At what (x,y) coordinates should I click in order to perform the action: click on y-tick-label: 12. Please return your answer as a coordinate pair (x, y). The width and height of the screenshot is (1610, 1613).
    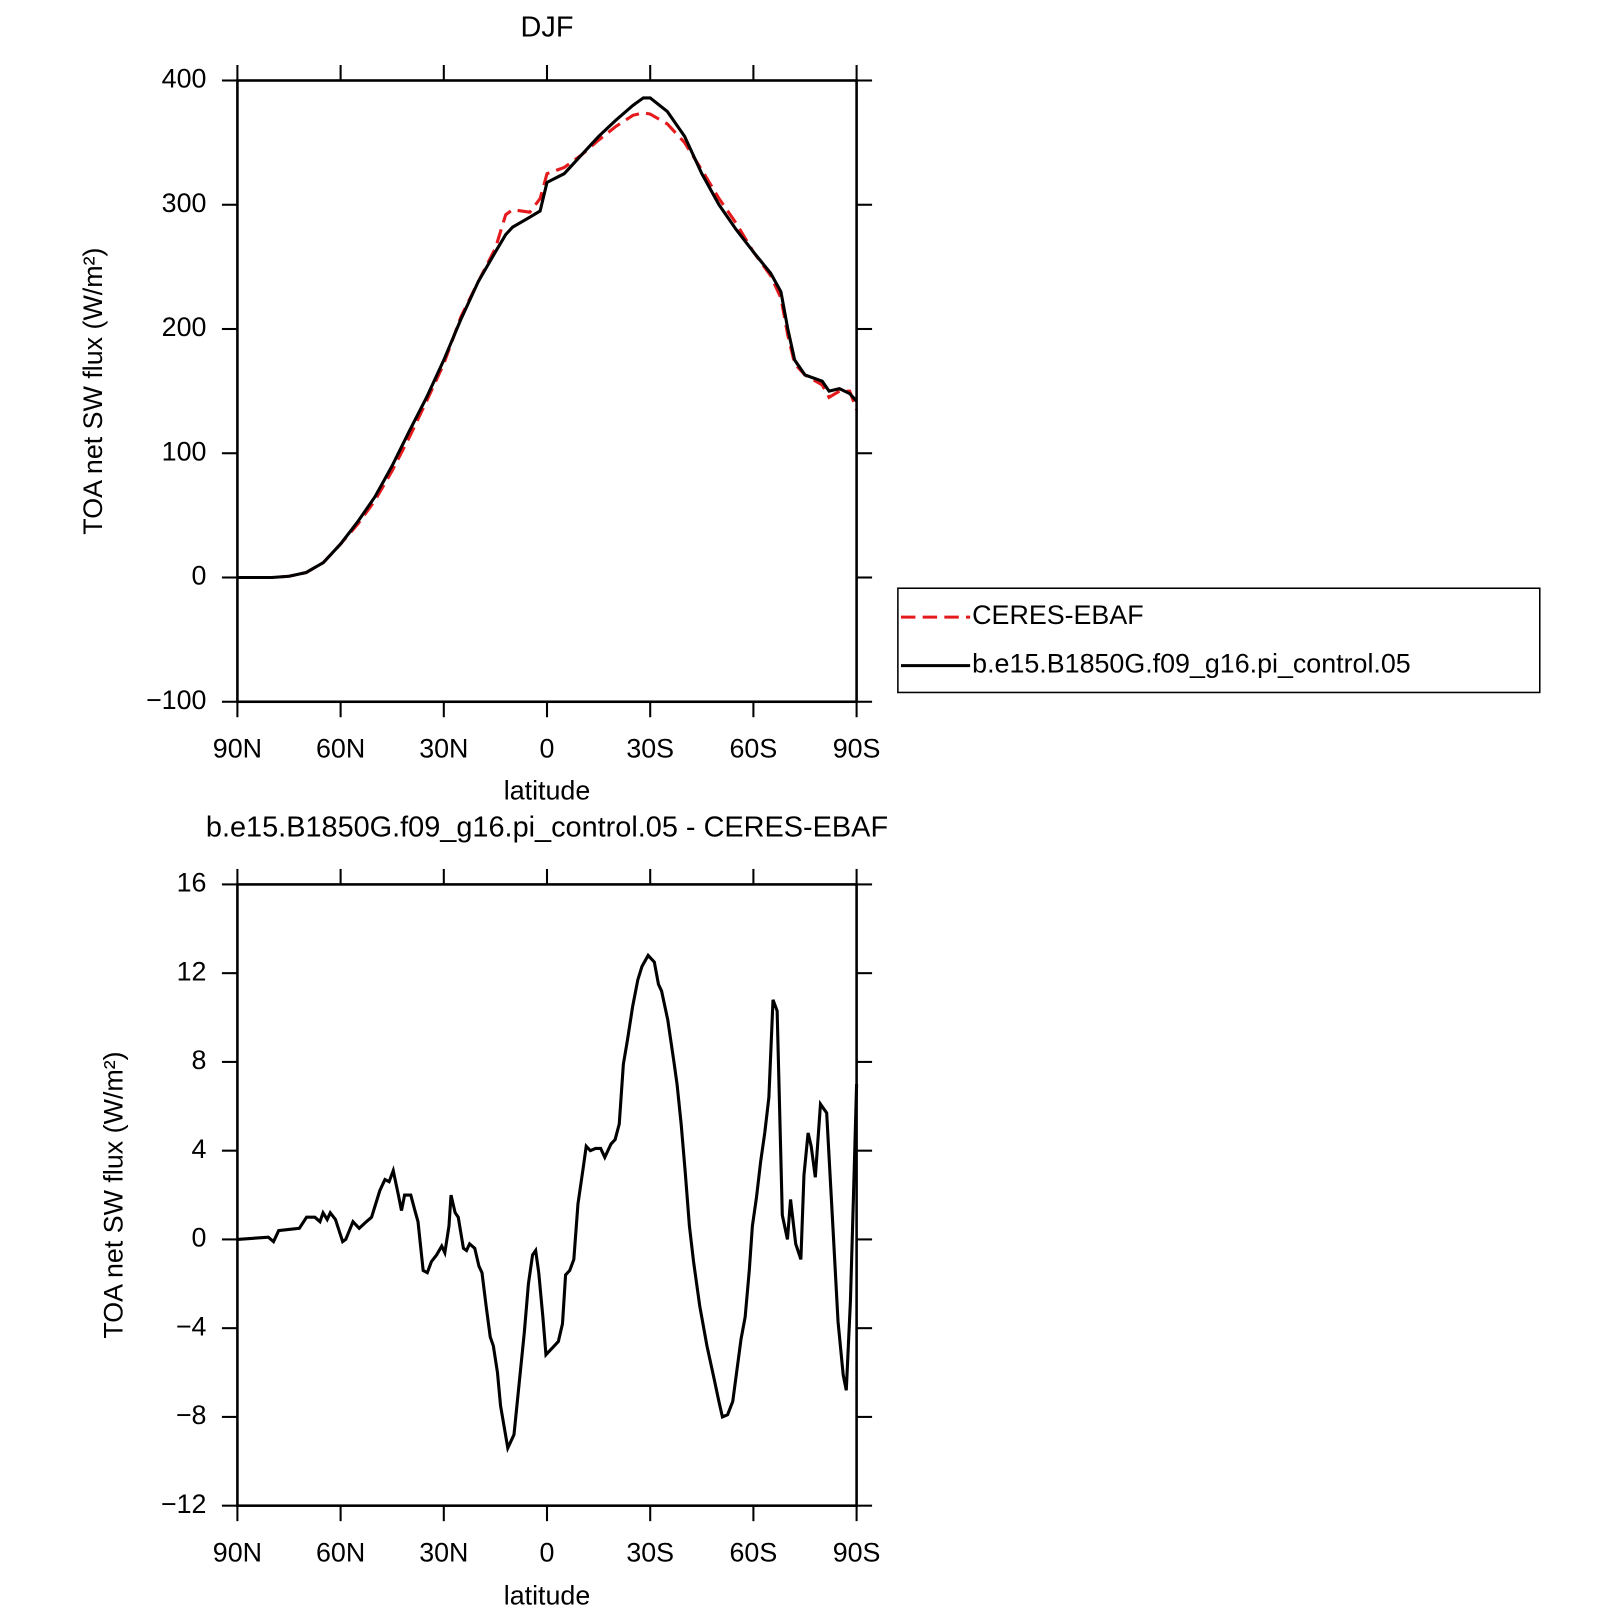
    Looking at the image, I should click on (192, 971).